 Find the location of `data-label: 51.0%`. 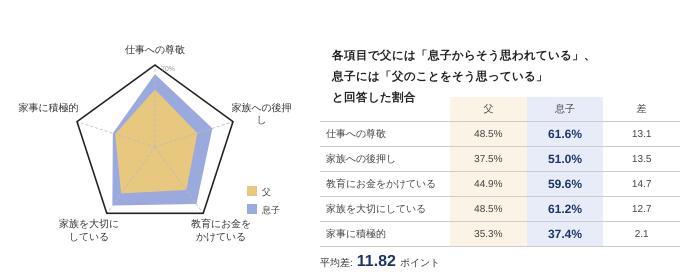

data-label: 51.0% is located at coordinates (565, 159).